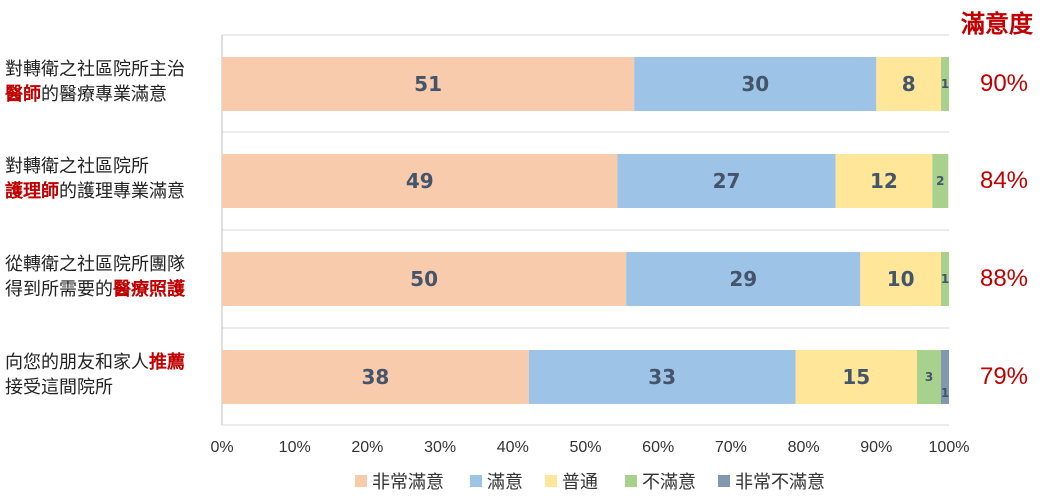 The height and width of the screenshot is (500, 1045). What do you see at coordinates (95, 277) in the screenshot?
I see `category-label: 從轉衛之社區院所團隊 得到所需要的醫療照護` at bounding box center [95, 277].